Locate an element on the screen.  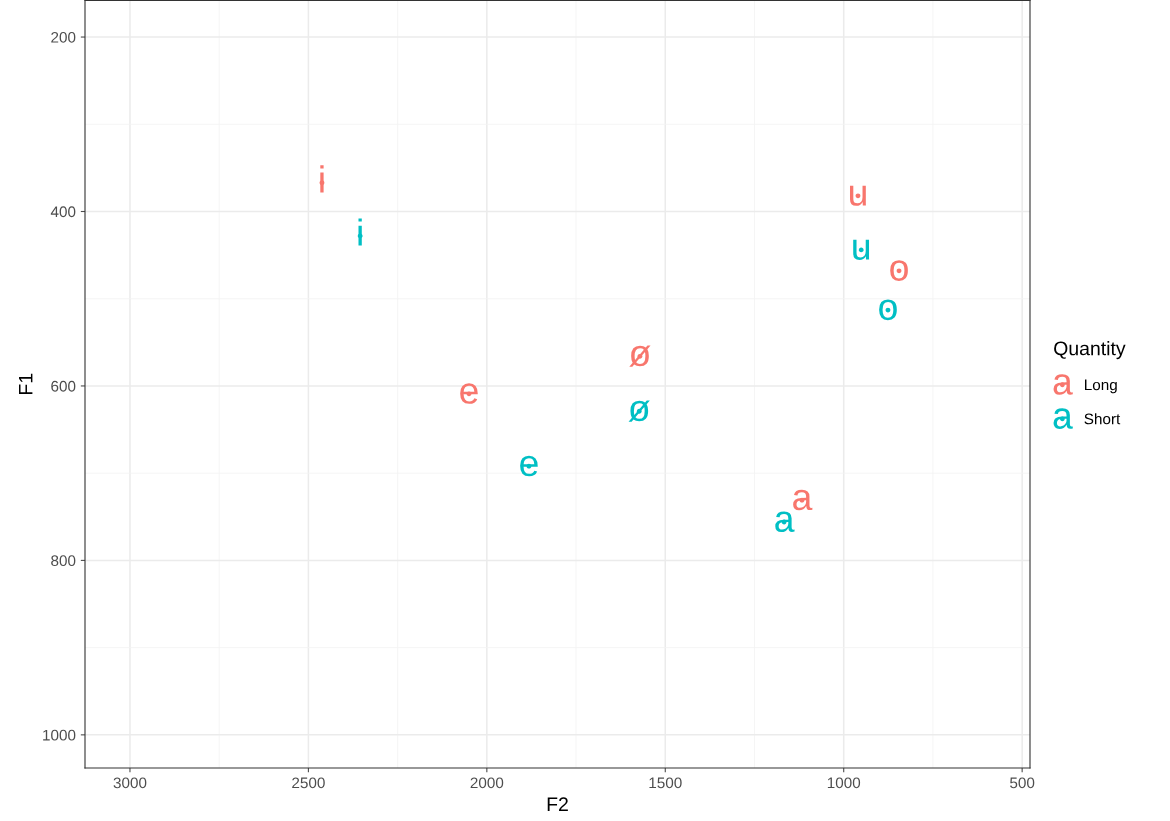
x-tick-label: 2000 is located at coordinates (487, 783).